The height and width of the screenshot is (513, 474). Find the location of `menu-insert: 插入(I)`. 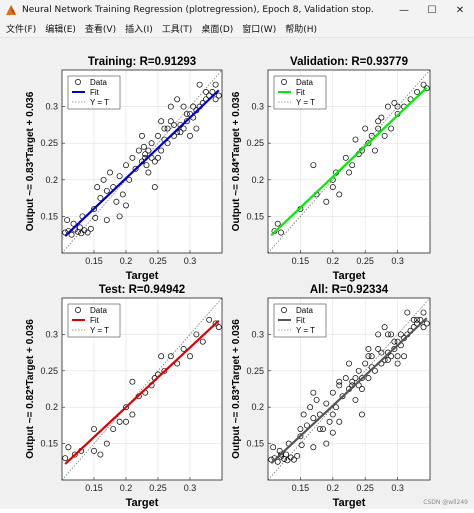

menu-insert: 插入(I) is located at coordinates (139, 30).